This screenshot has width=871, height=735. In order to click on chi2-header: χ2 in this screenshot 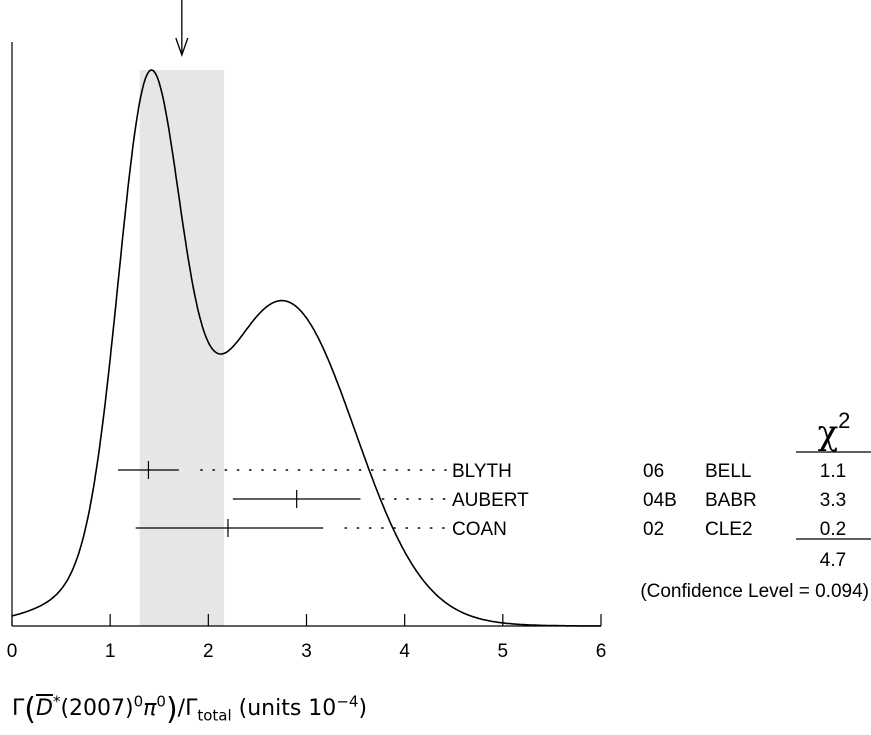, I will do `click(834, 430)`.